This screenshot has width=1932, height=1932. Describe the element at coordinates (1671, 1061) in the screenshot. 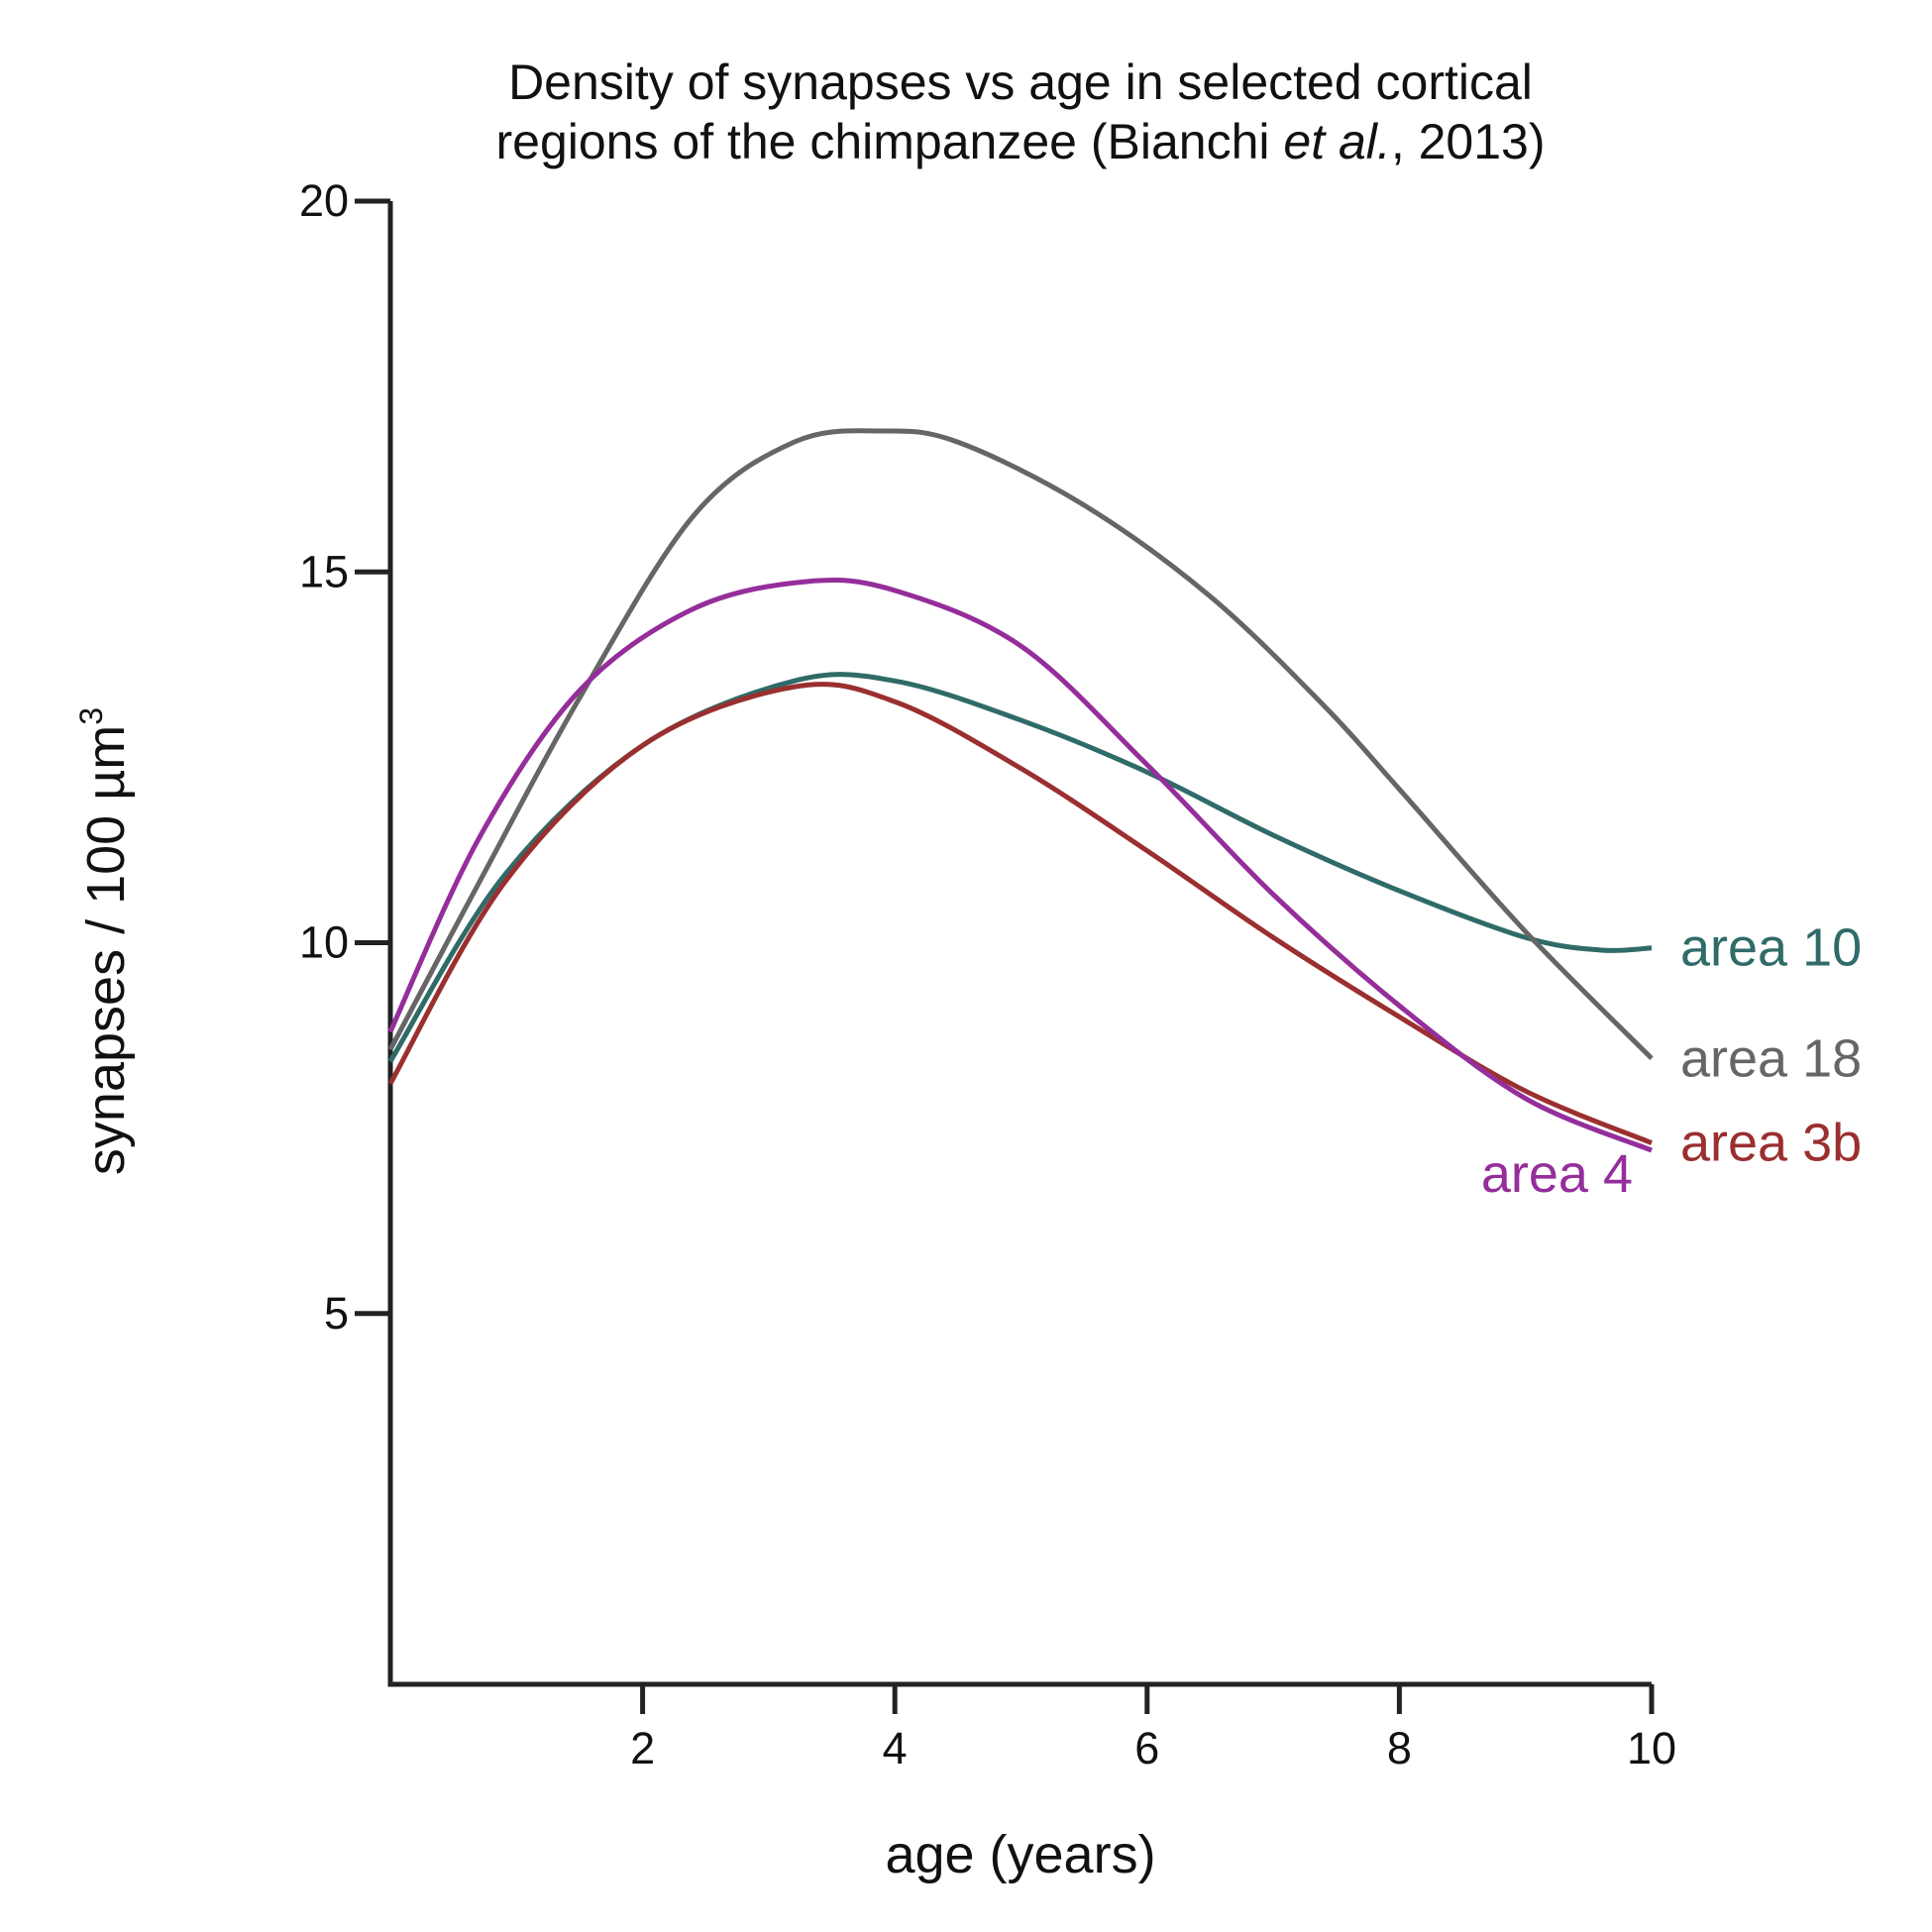

I see `series-labels: area 10 area 18 area 3b area 4` at that location.